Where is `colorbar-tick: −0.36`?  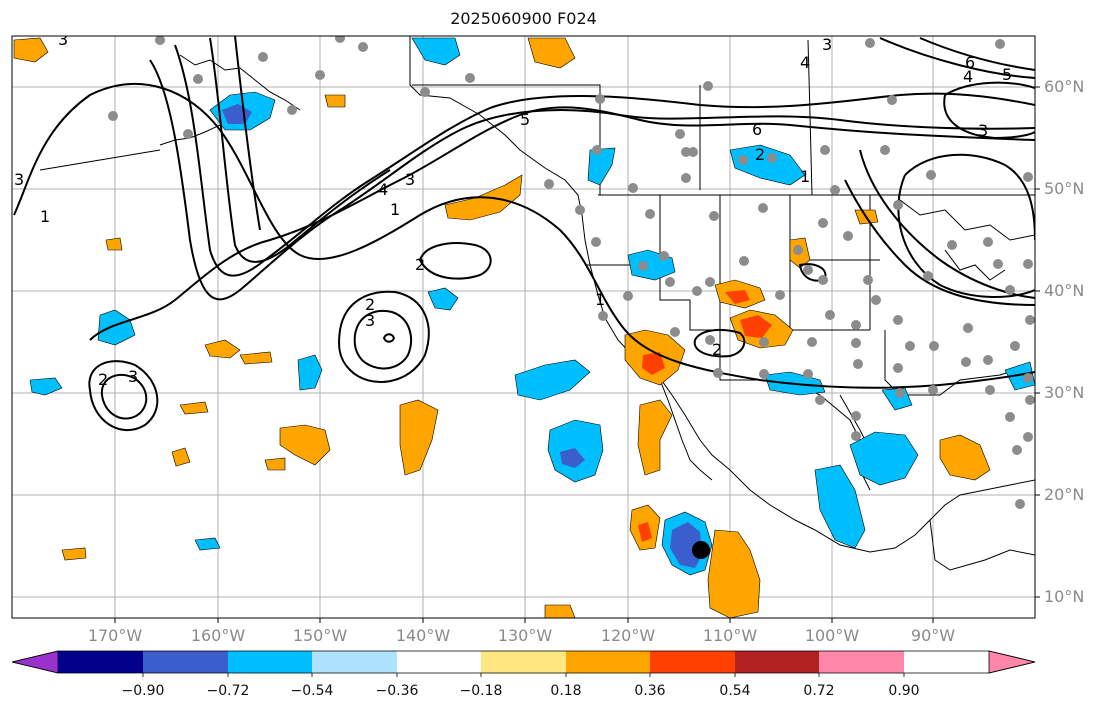 colorbar-tick: −0.36 is located at coordinates (397, 691).